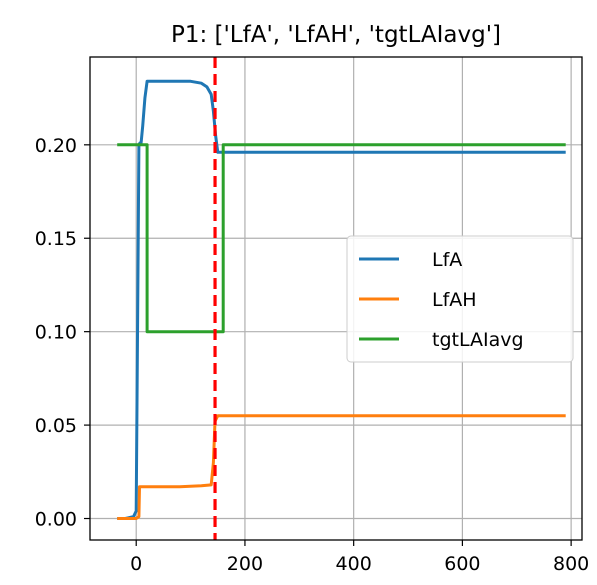 This screenshot has width=597, height=585. What do you see at coordinates (454, 300) in the screenshot?
I see `legend-label: LfAH` at bounding box center [454, 300].